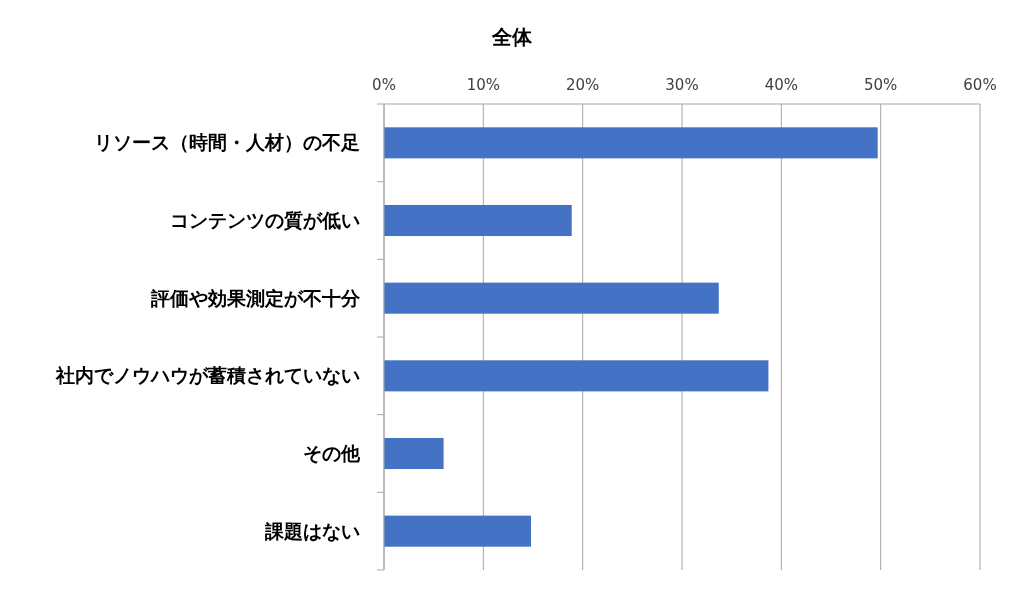 The width and height of the screenshot is (1023, 593). Describe the element at coordinates (265, 220) in the screenshot. I see `y-tick-label: コンテンツの質が低い` at that location.